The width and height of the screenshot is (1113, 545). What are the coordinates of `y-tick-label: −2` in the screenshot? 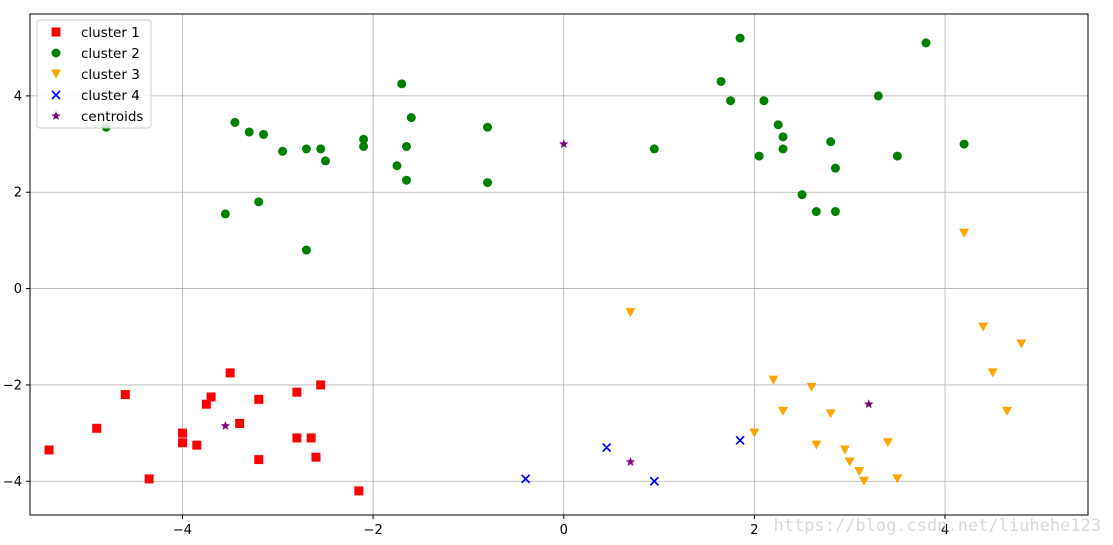 It's located at (12, 385).